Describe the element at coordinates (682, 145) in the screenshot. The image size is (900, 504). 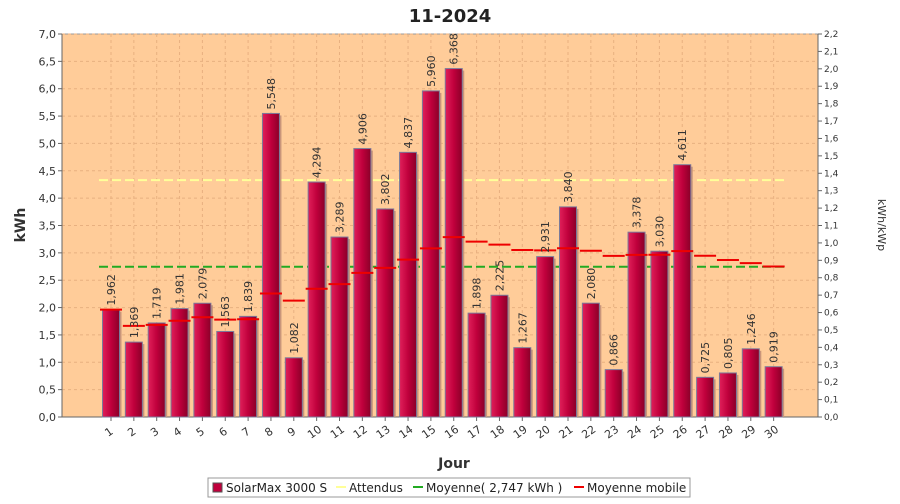
I see `data-label: 4,611` at that location.